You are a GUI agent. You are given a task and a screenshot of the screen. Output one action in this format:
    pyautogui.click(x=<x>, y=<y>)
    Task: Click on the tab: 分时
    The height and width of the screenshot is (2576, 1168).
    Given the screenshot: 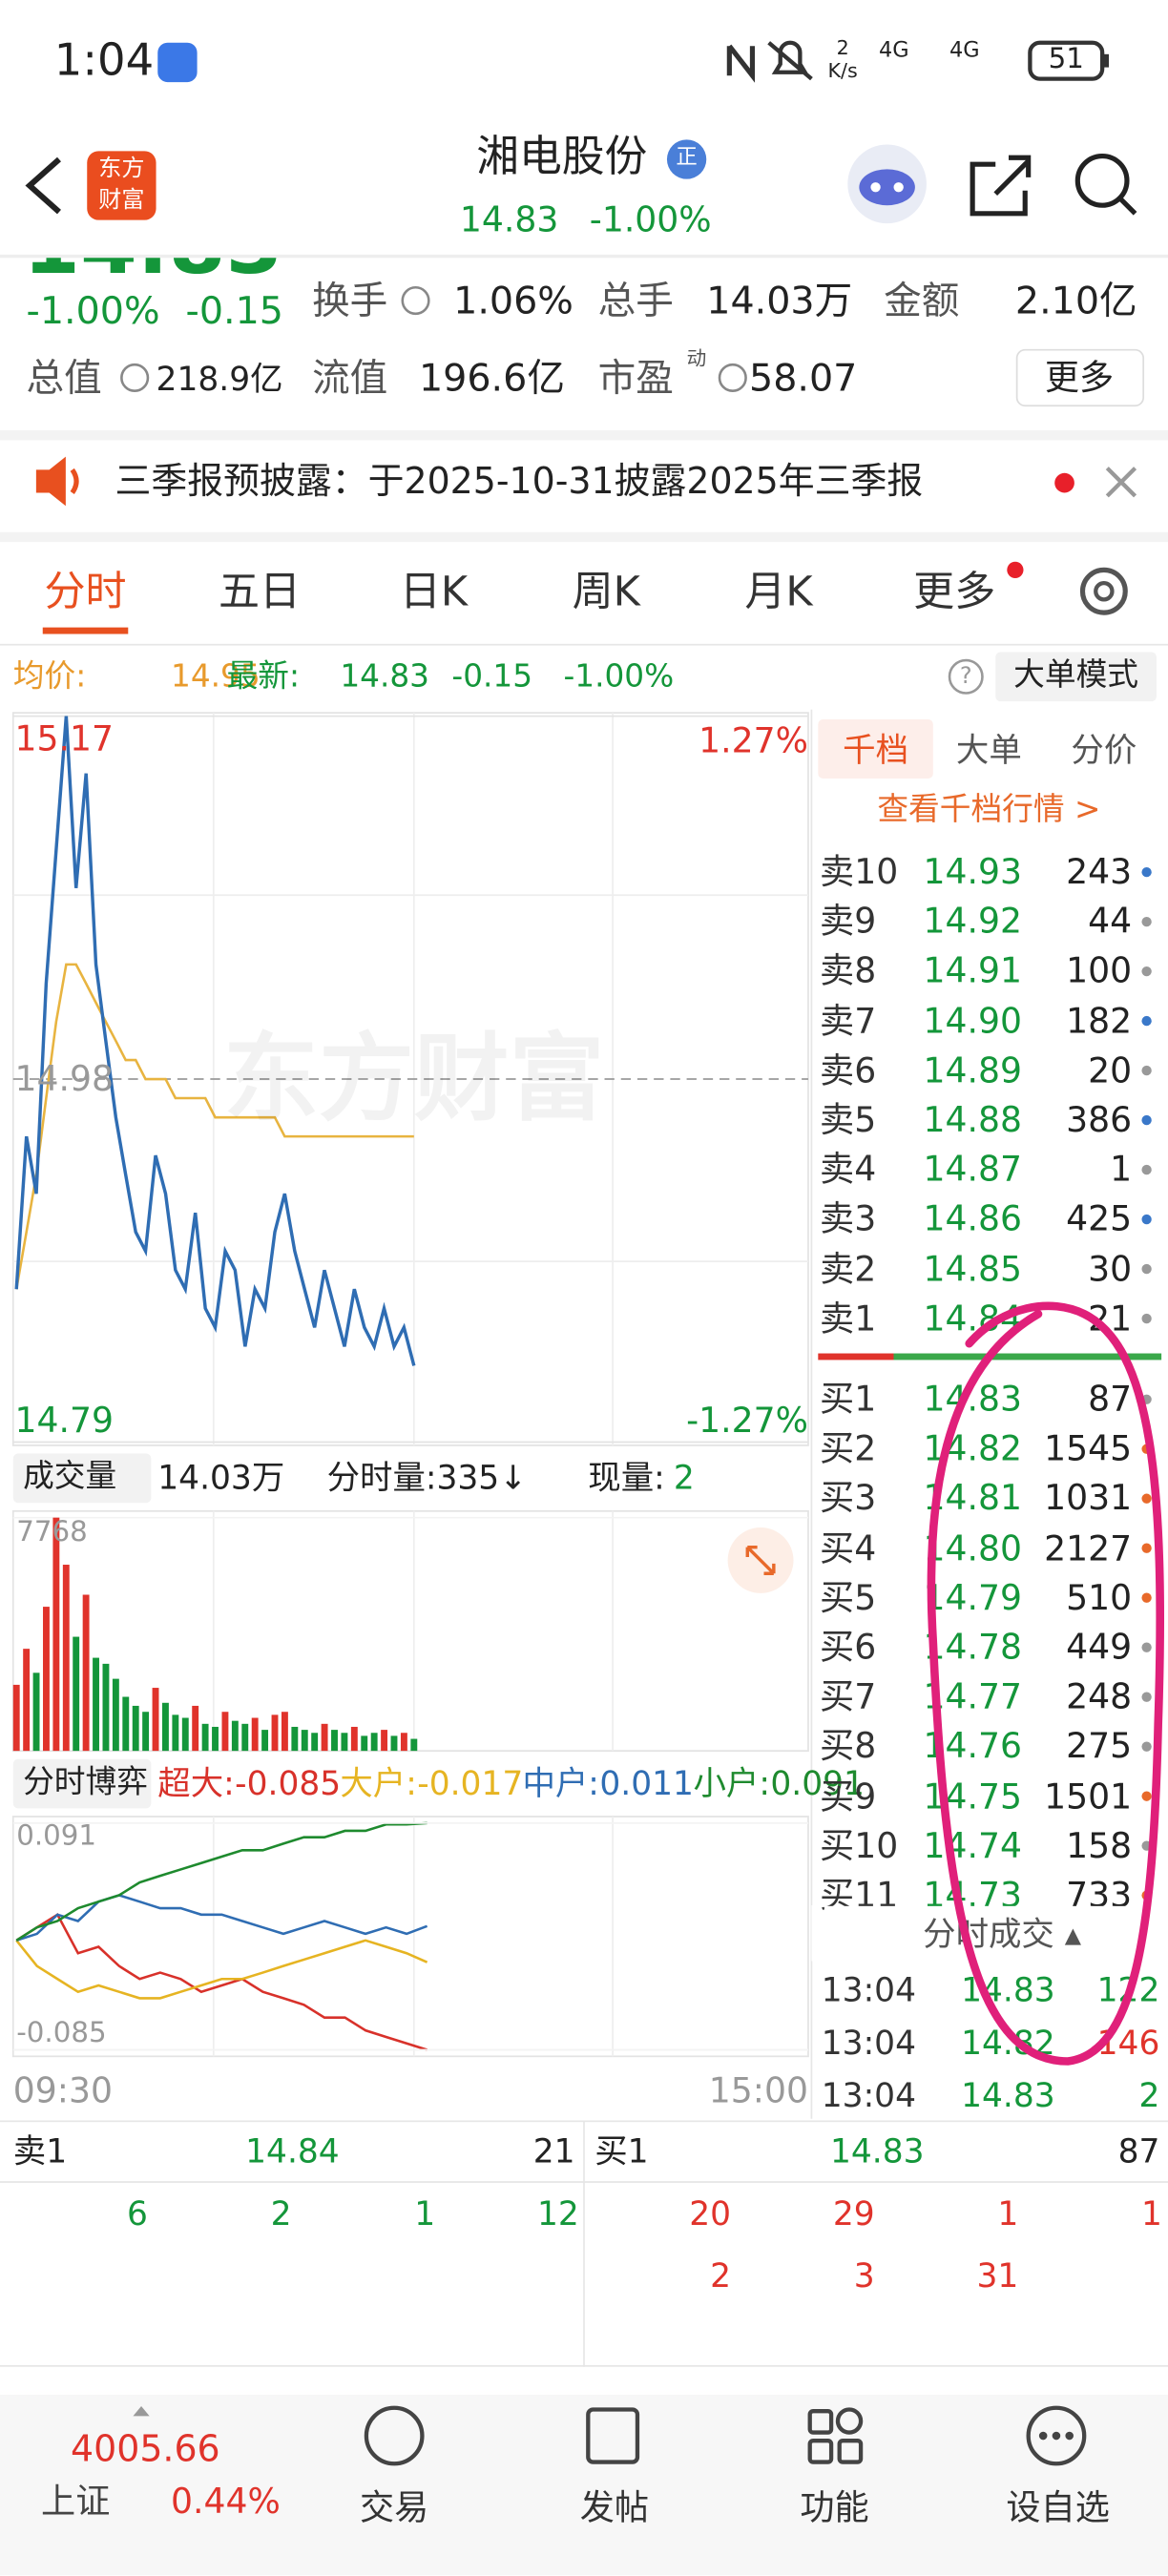 What is the action you would take?
    pyautogui.click(x=86, y=591)
    